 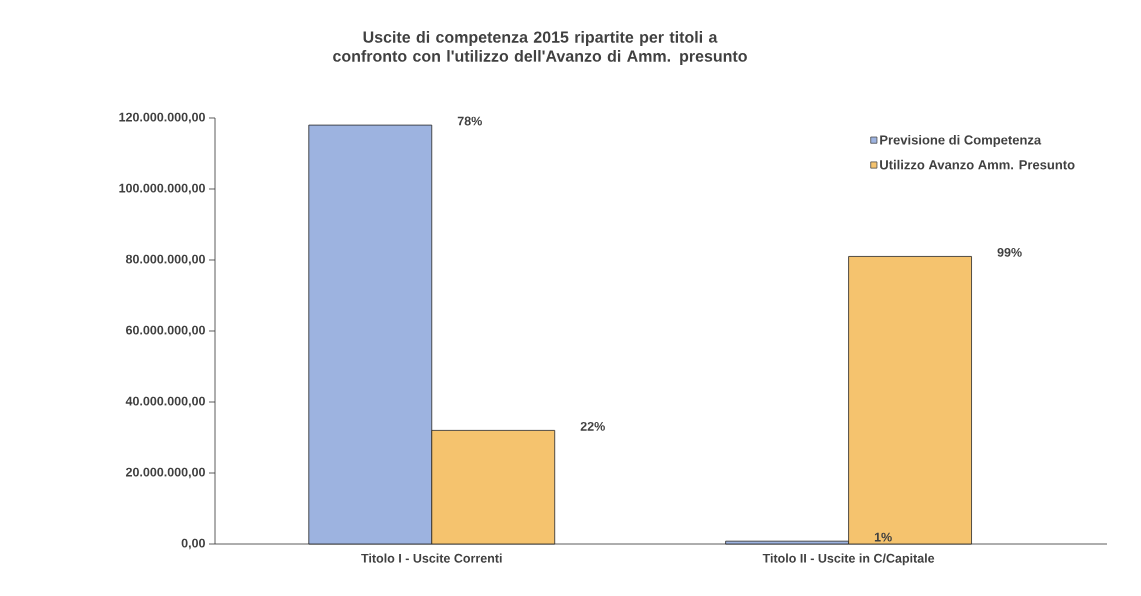 What do you see at coordinates (165, 473) in the screenshot?
I see `y-tick-label: 20.000.000,00` at bounding box center [165, 473].